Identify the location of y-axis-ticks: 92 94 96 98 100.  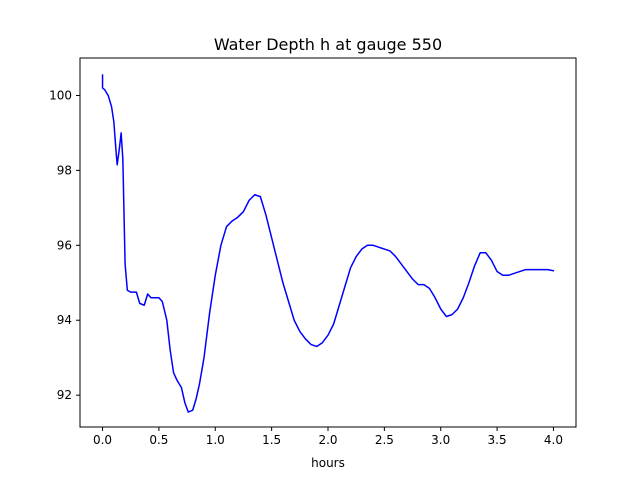
(64, 245).